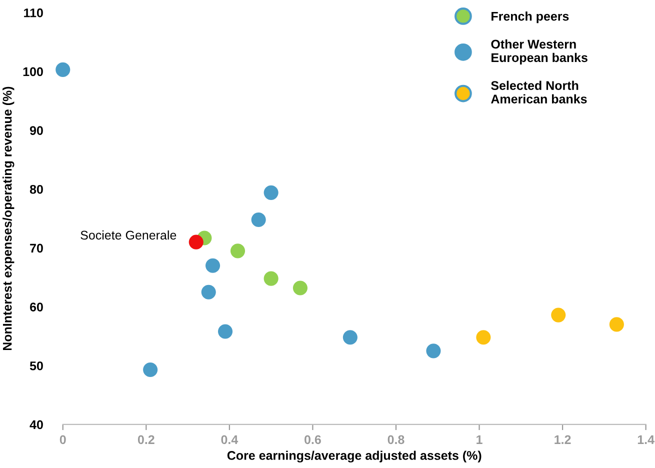  Describe the element at coordinates (36, 248) in the screenshot. I see `y-tick-label: 70` at that location.